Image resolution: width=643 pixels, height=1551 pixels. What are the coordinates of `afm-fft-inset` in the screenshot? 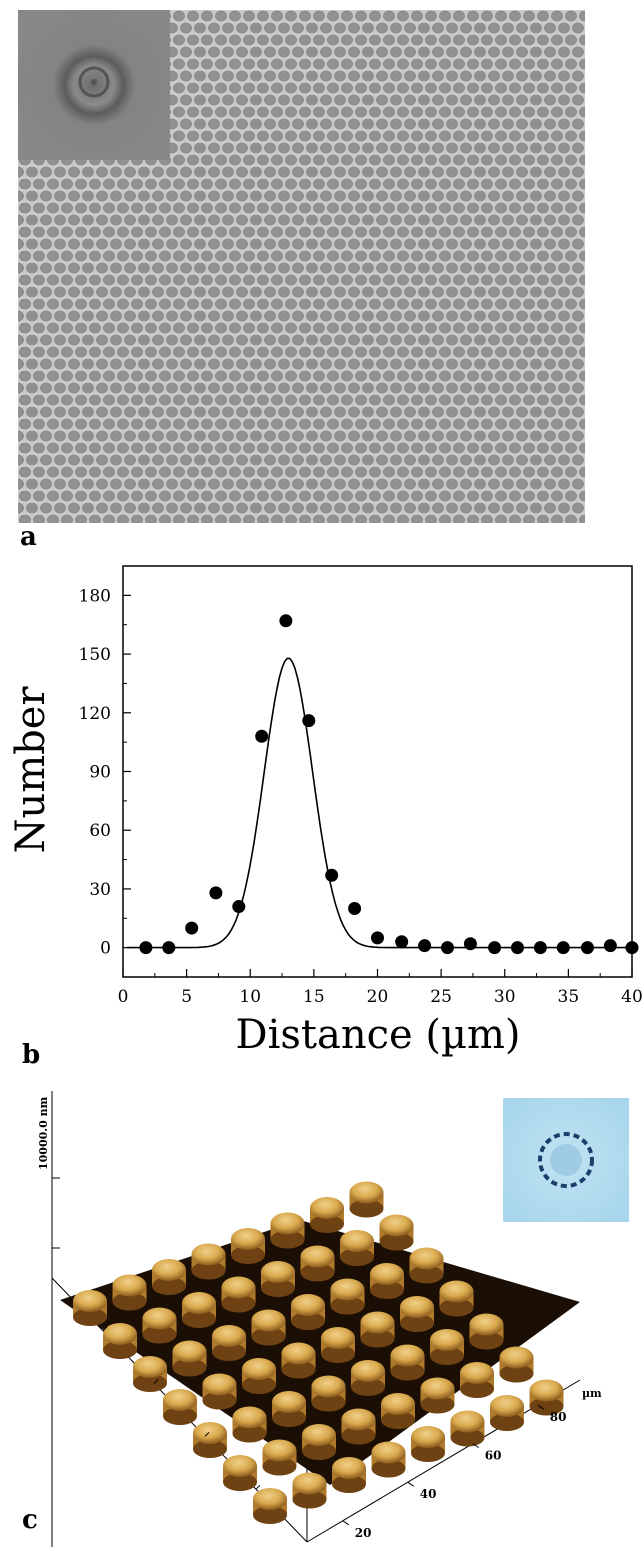 It's located at (566, 1160).